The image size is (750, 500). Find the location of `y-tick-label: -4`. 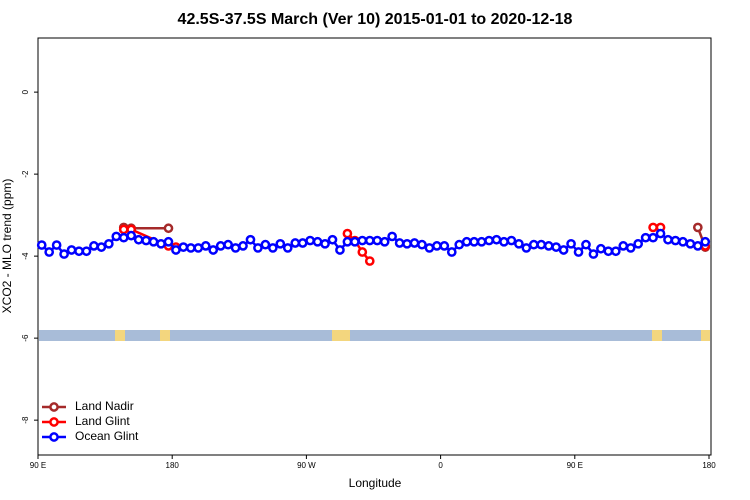

y-tick-label: -4 is located at coordinates (25, 256).